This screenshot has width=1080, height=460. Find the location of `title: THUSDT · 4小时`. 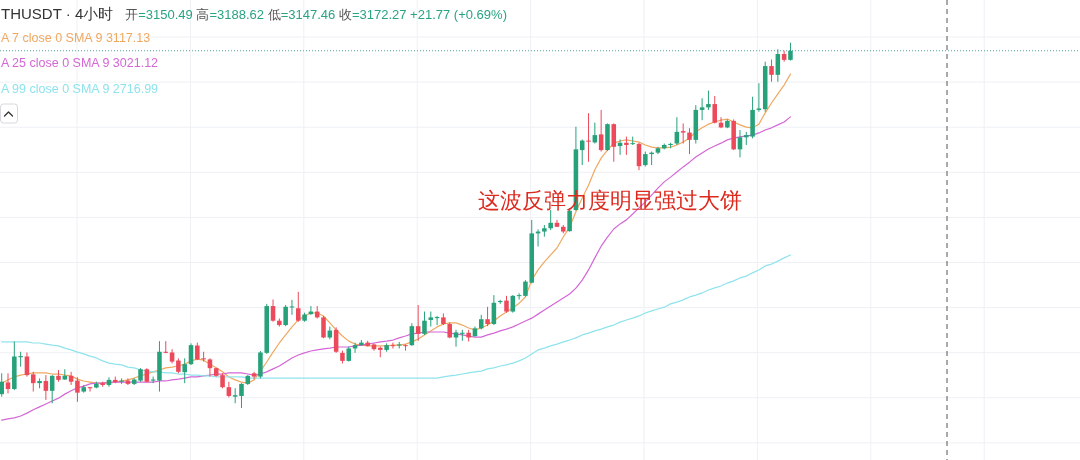

title: THUSDT · 4小时 is located at coordinates (57, 13).